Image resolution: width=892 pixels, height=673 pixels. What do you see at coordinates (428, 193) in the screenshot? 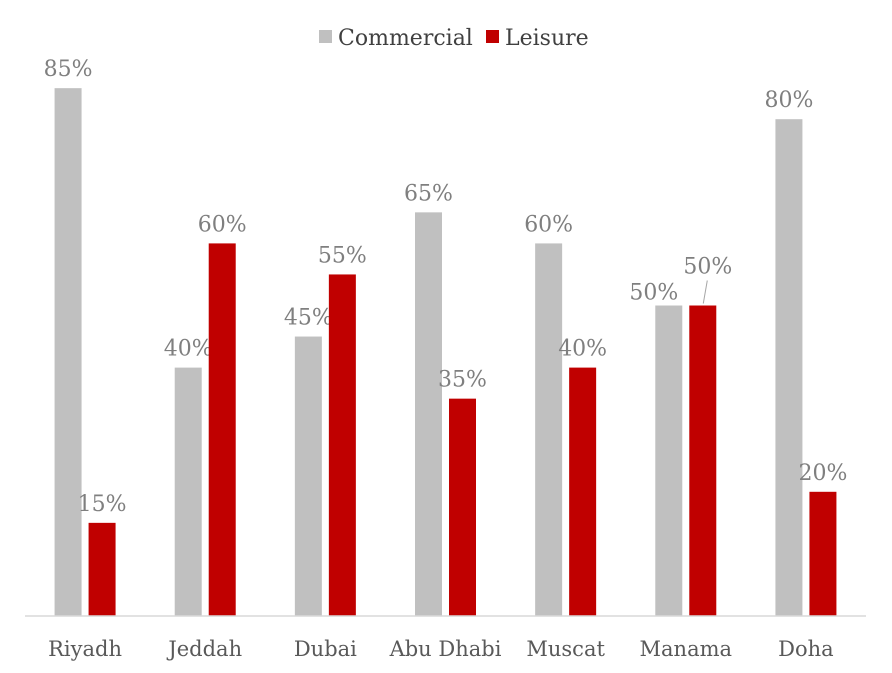
I see `data-label-commercial-abu-dhabi: 65%` at bounding box center [428, 193].